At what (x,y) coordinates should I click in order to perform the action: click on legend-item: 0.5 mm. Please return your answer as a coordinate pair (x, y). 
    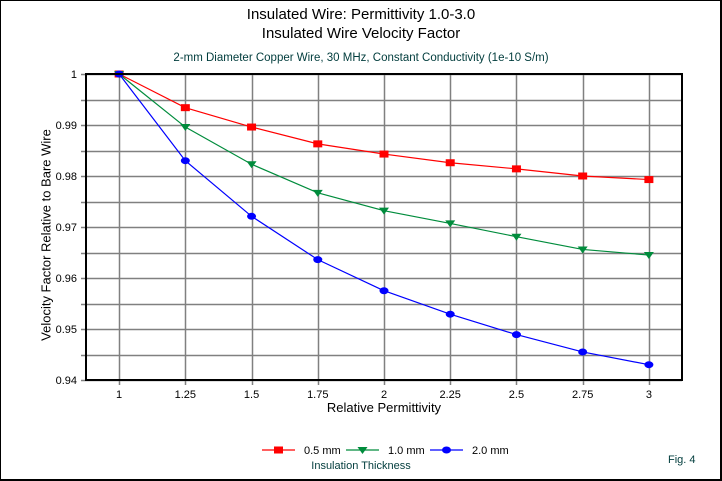
    Looking at the image, I should click on (301, 451).